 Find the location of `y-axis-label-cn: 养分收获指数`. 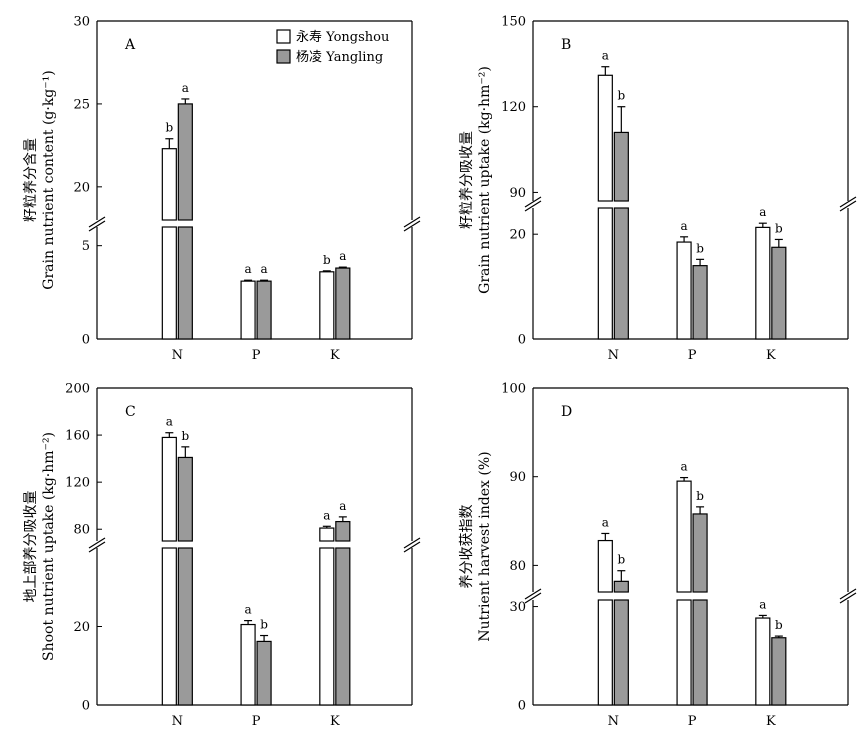

y-axis-label-cn: 养分收获指数 is located at coordinates (467, 547).